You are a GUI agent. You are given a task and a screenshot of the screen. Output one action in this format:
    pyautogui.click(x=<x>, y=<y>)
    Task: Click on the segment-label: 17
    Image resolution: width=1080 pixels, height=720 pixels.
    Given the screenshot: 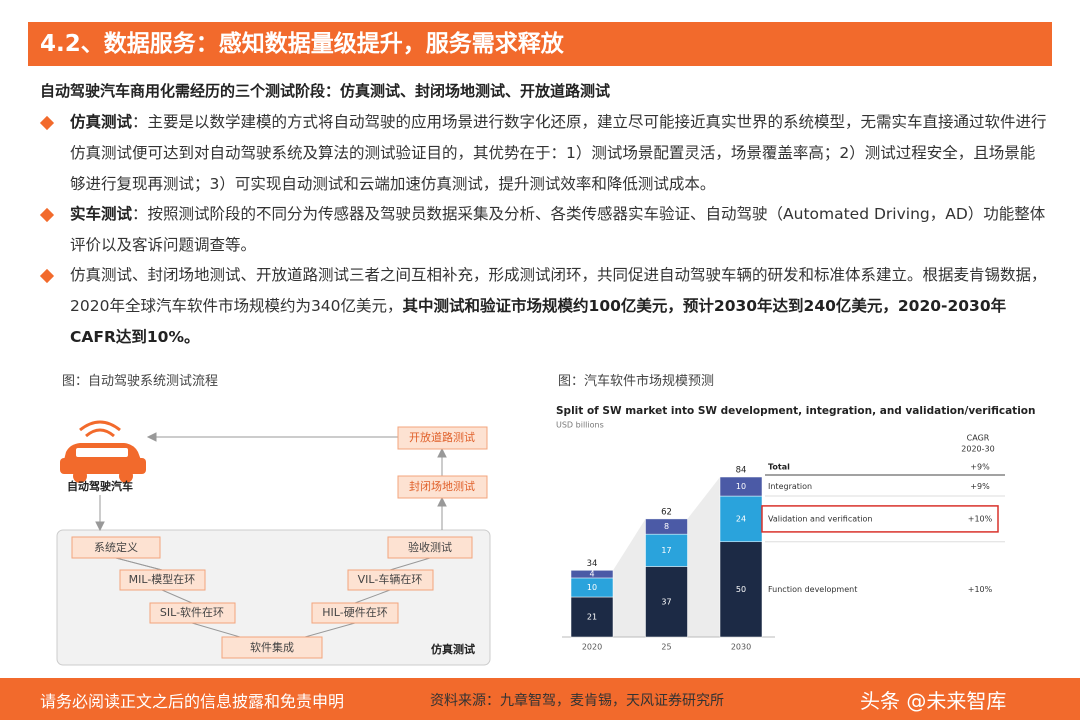 What is the action you would take?
    pyautogui.click(x=666, y=550)
    